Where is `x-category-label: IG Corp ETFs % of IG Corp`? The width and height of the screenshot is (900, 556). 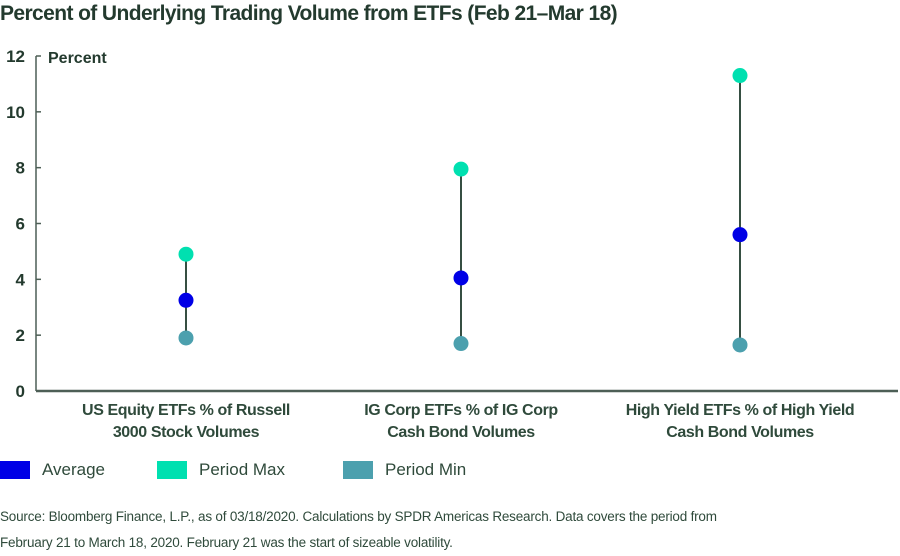
x-category-label: IG Corp ETFs % of IG Corp is located at coordinates (461, 410).